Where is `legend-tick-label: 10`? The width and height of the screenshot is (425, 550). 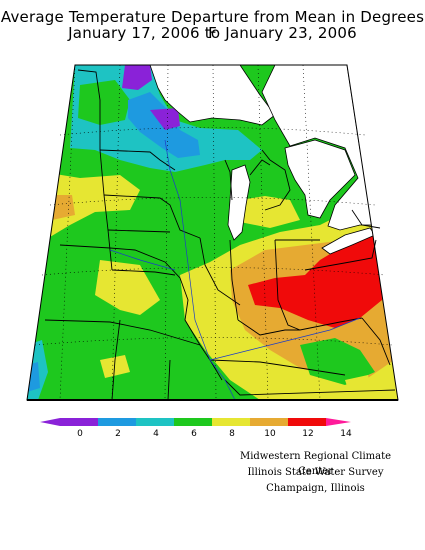
legend-tick-label: 10 is located at coordinates (270, 434).